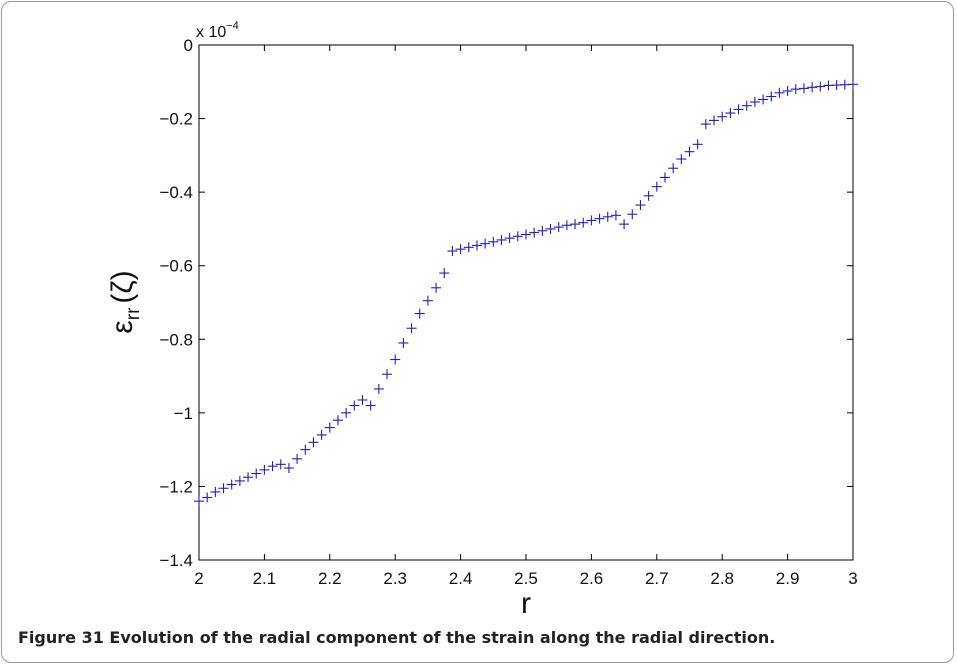 Image resolution: width=957 pixels, height=666 pixels. Describe the element at coordinates (526, 603) in the screenshot. I see `x-axis-label: r` at that location.